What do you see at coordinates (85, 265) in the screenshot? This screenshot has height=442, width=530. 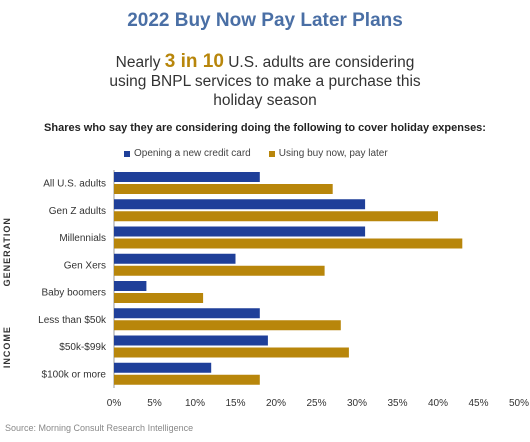 I see `category-label: Gen Xers` at bounding box center [85, 265].